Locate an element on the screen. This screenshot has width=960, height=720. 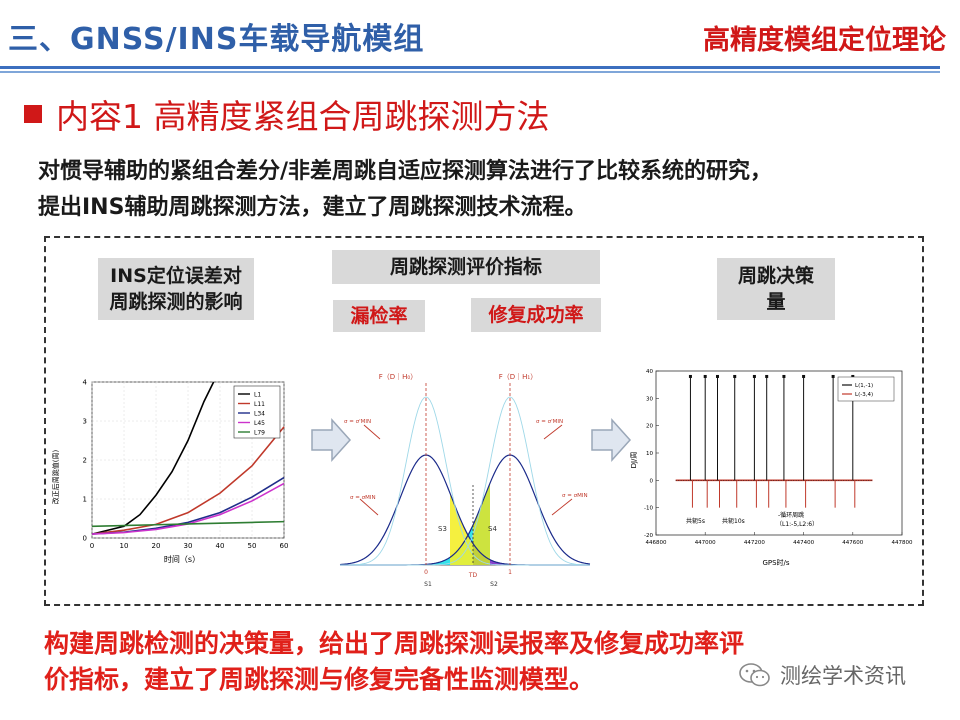
right-x-tick: 447800 is located at coordinates (902, 543).